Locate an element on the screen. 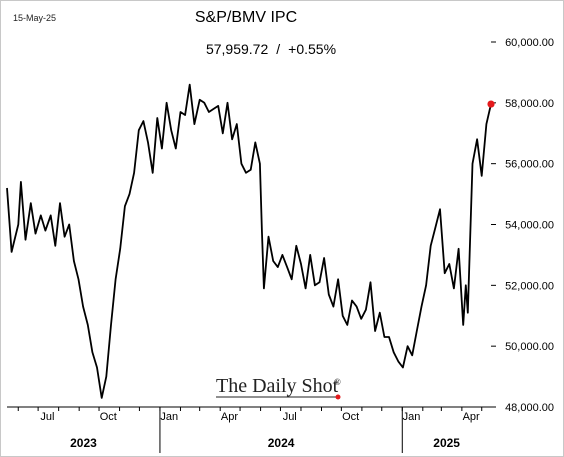 Image resolution: width=564 pixels, height=457 pixels. chart-title: S&P/BMV IPC is located at coordinates (246, 17).